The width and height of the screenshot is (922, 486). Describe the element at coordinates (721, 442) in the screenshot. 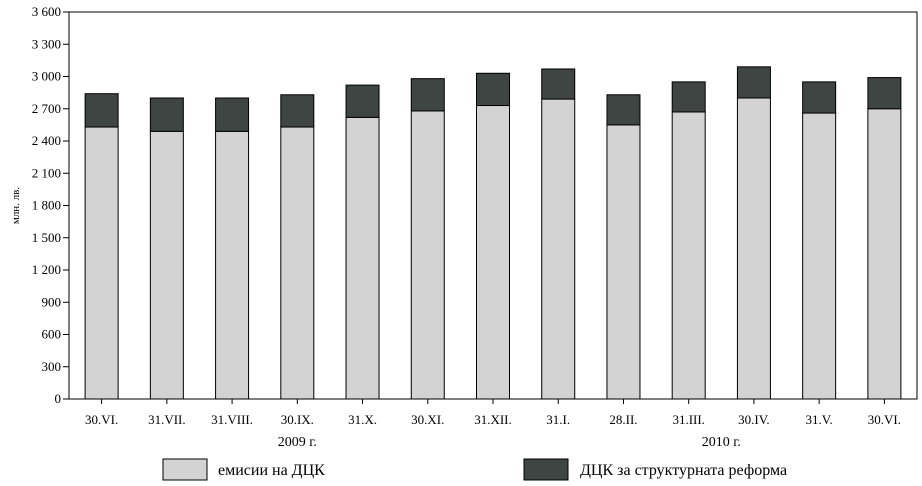

I see `year-label: 2010 г.` at that location.